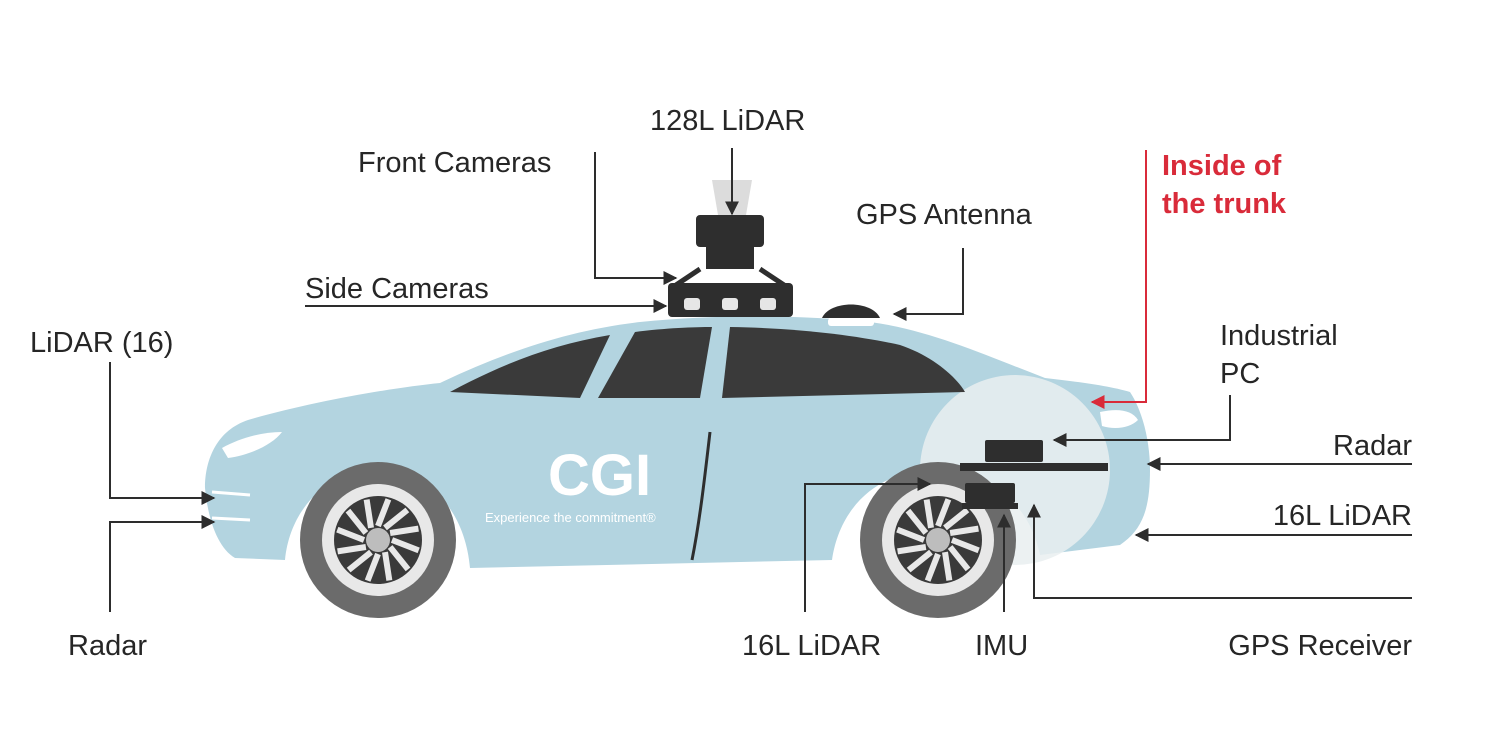  Describe the element at coordinates (851, 311) in the screenshot. I see `gps-antenna-puck` at that location.